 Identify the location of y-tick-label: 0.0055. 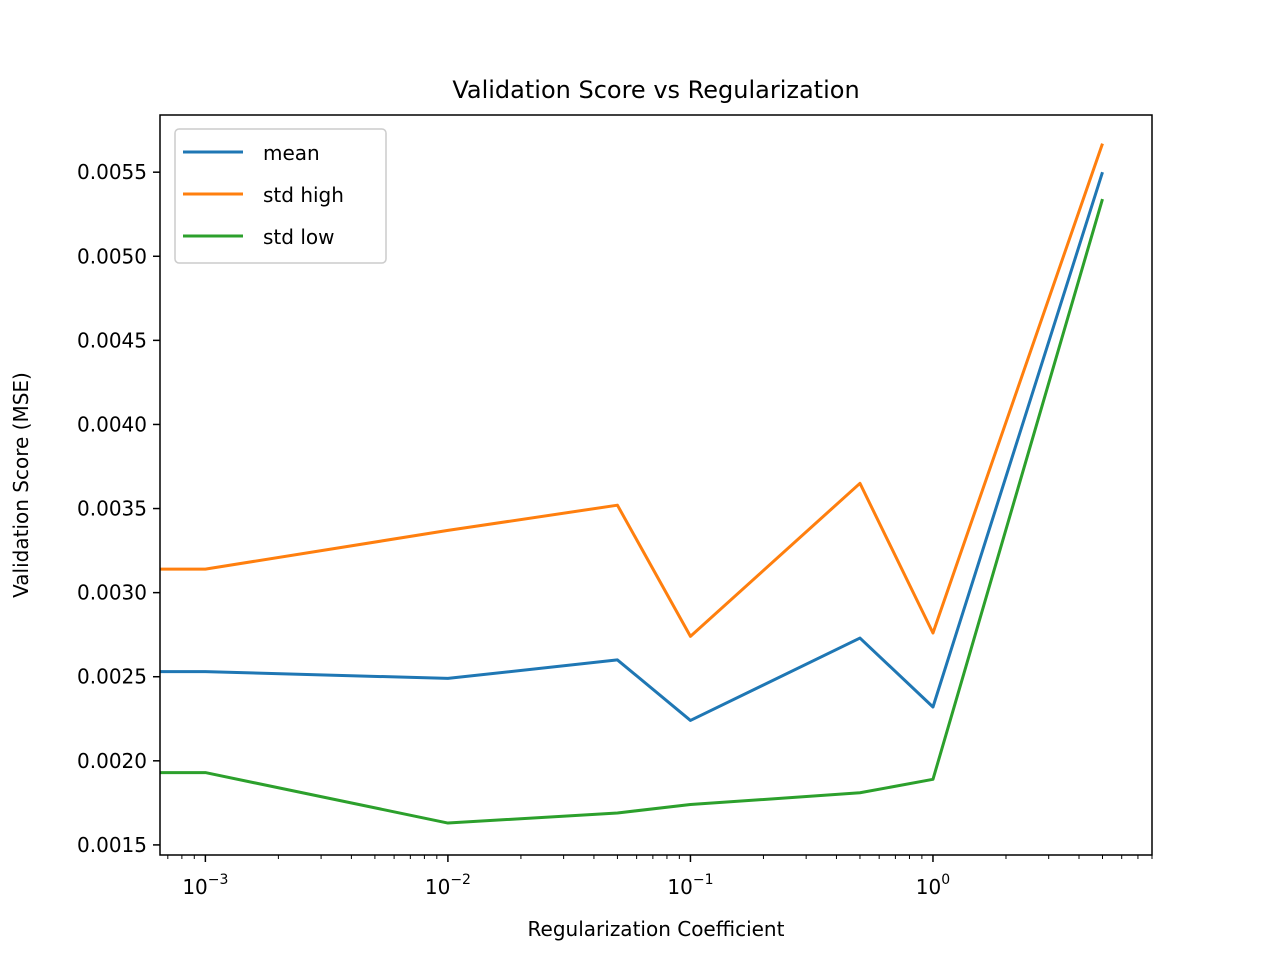
(112, 172).